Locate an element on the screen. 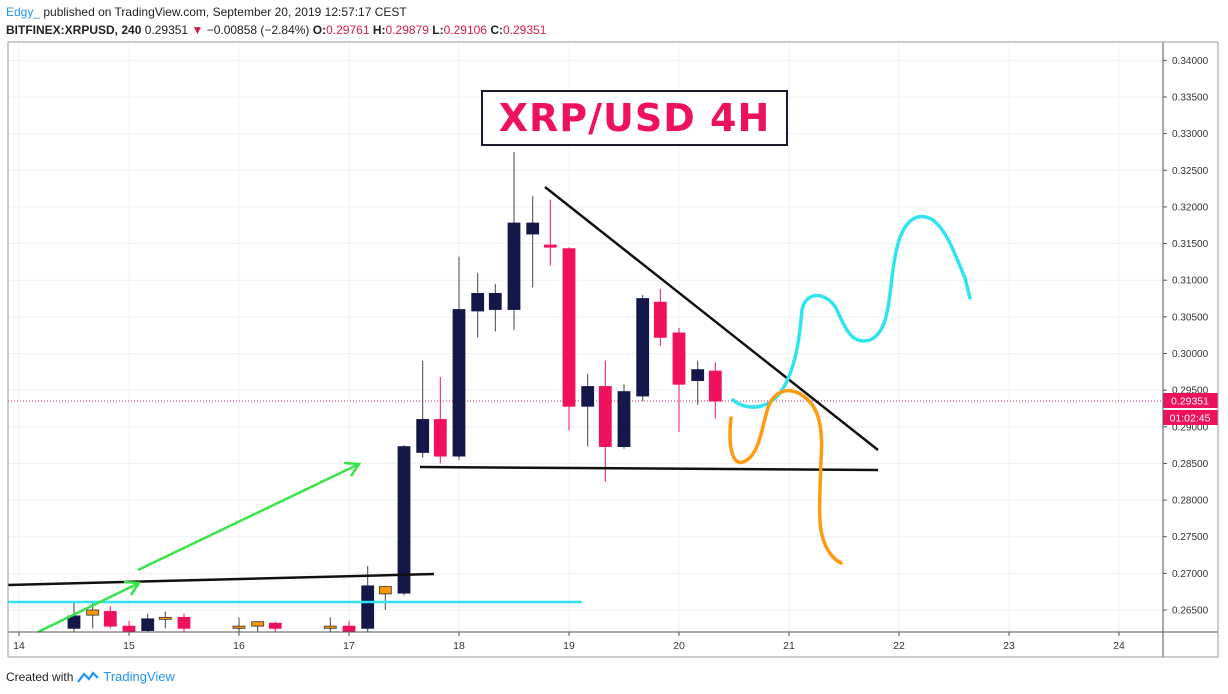 Image resolution: width=1228 pixels, height=694 pixels. annotation-title: XRP/USD 4H is located at coordinates (634, 118).